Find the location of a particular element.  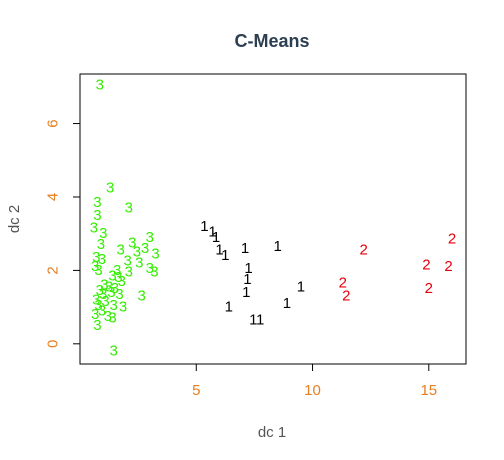

y-tick-label: 4 is located at coordinates (53, 197).